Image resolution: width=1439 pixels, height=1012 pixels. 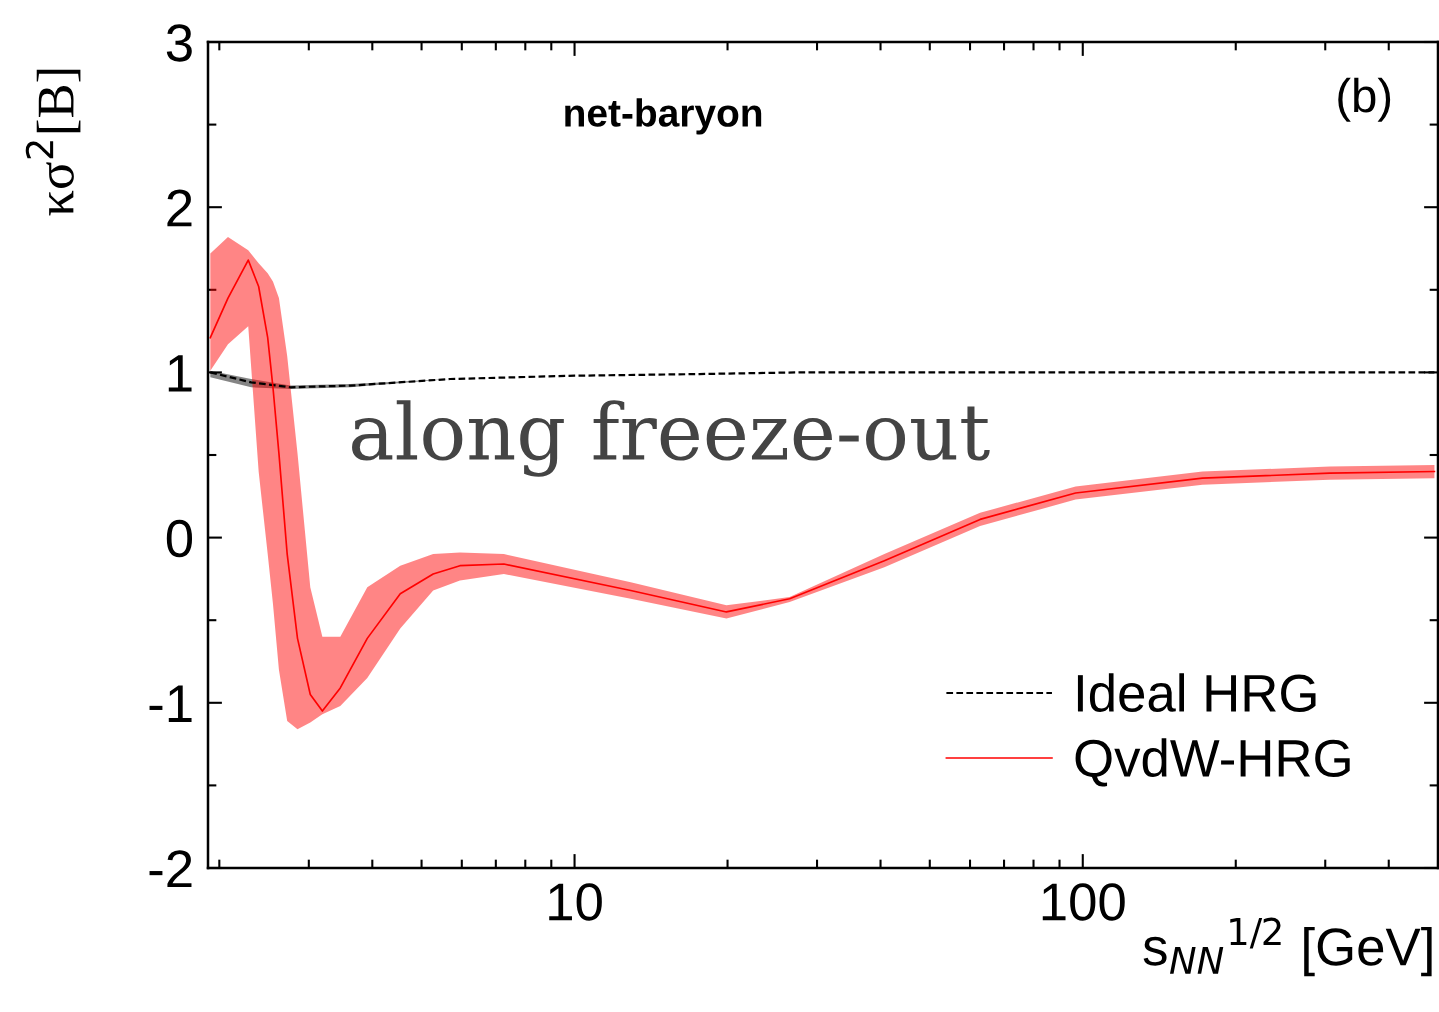 I want to click on x-tick-label: 100, so click(x=1083, y=902).